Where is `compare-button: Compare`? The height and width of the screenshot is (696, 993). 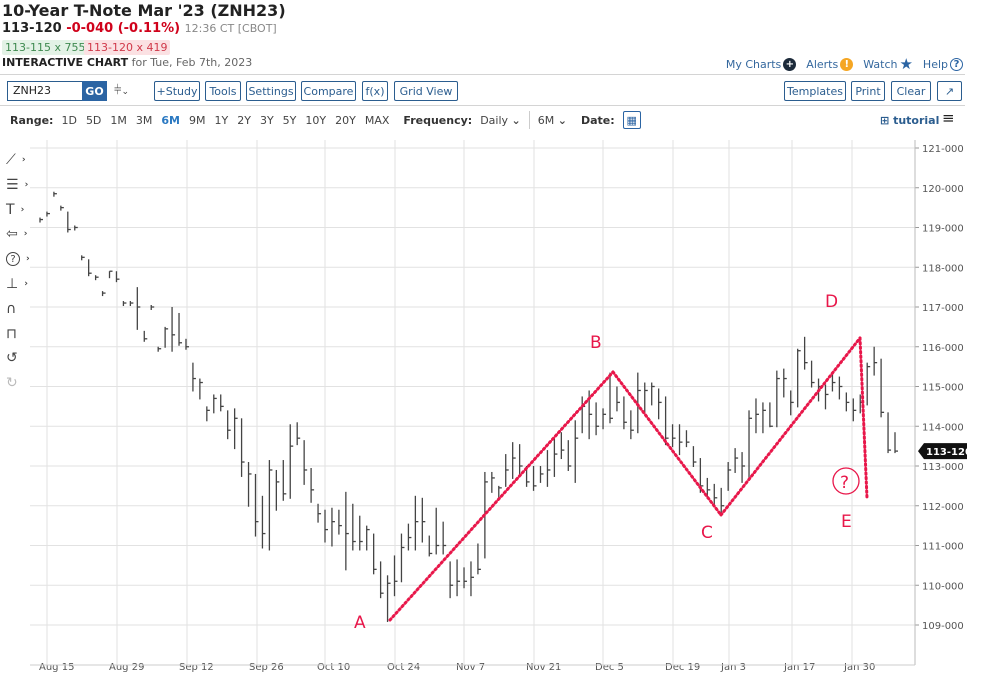 compare-button: Compare is located at coordinates (328, 91).